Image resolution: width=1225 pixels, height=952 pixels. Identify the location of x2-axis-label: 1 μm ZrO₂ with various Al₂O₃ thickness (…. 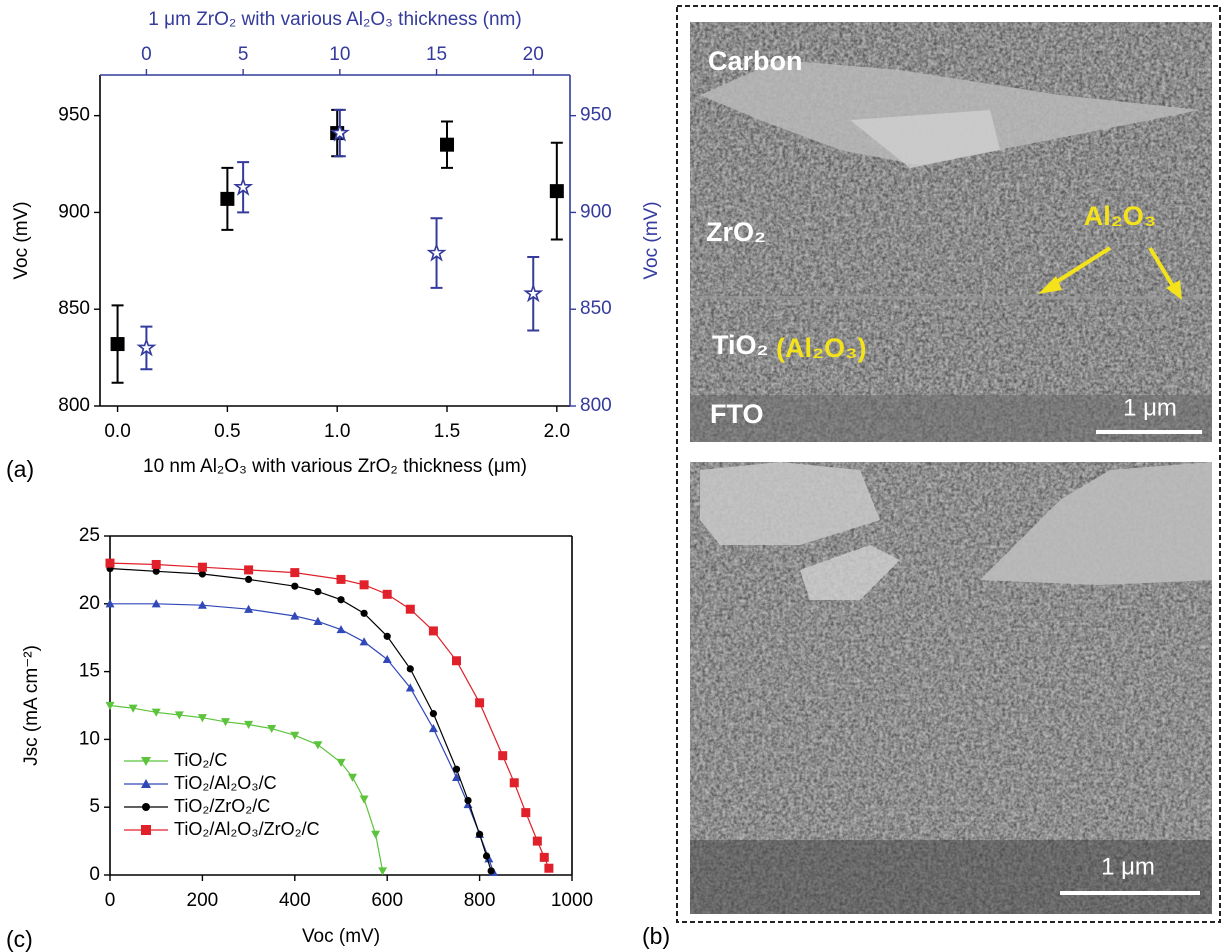
(334, 19).